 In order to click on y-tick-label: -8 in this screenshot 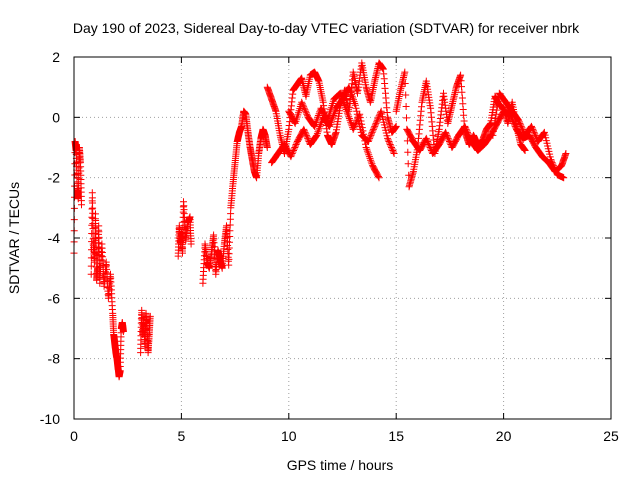, I will do `click(54, 359)`.